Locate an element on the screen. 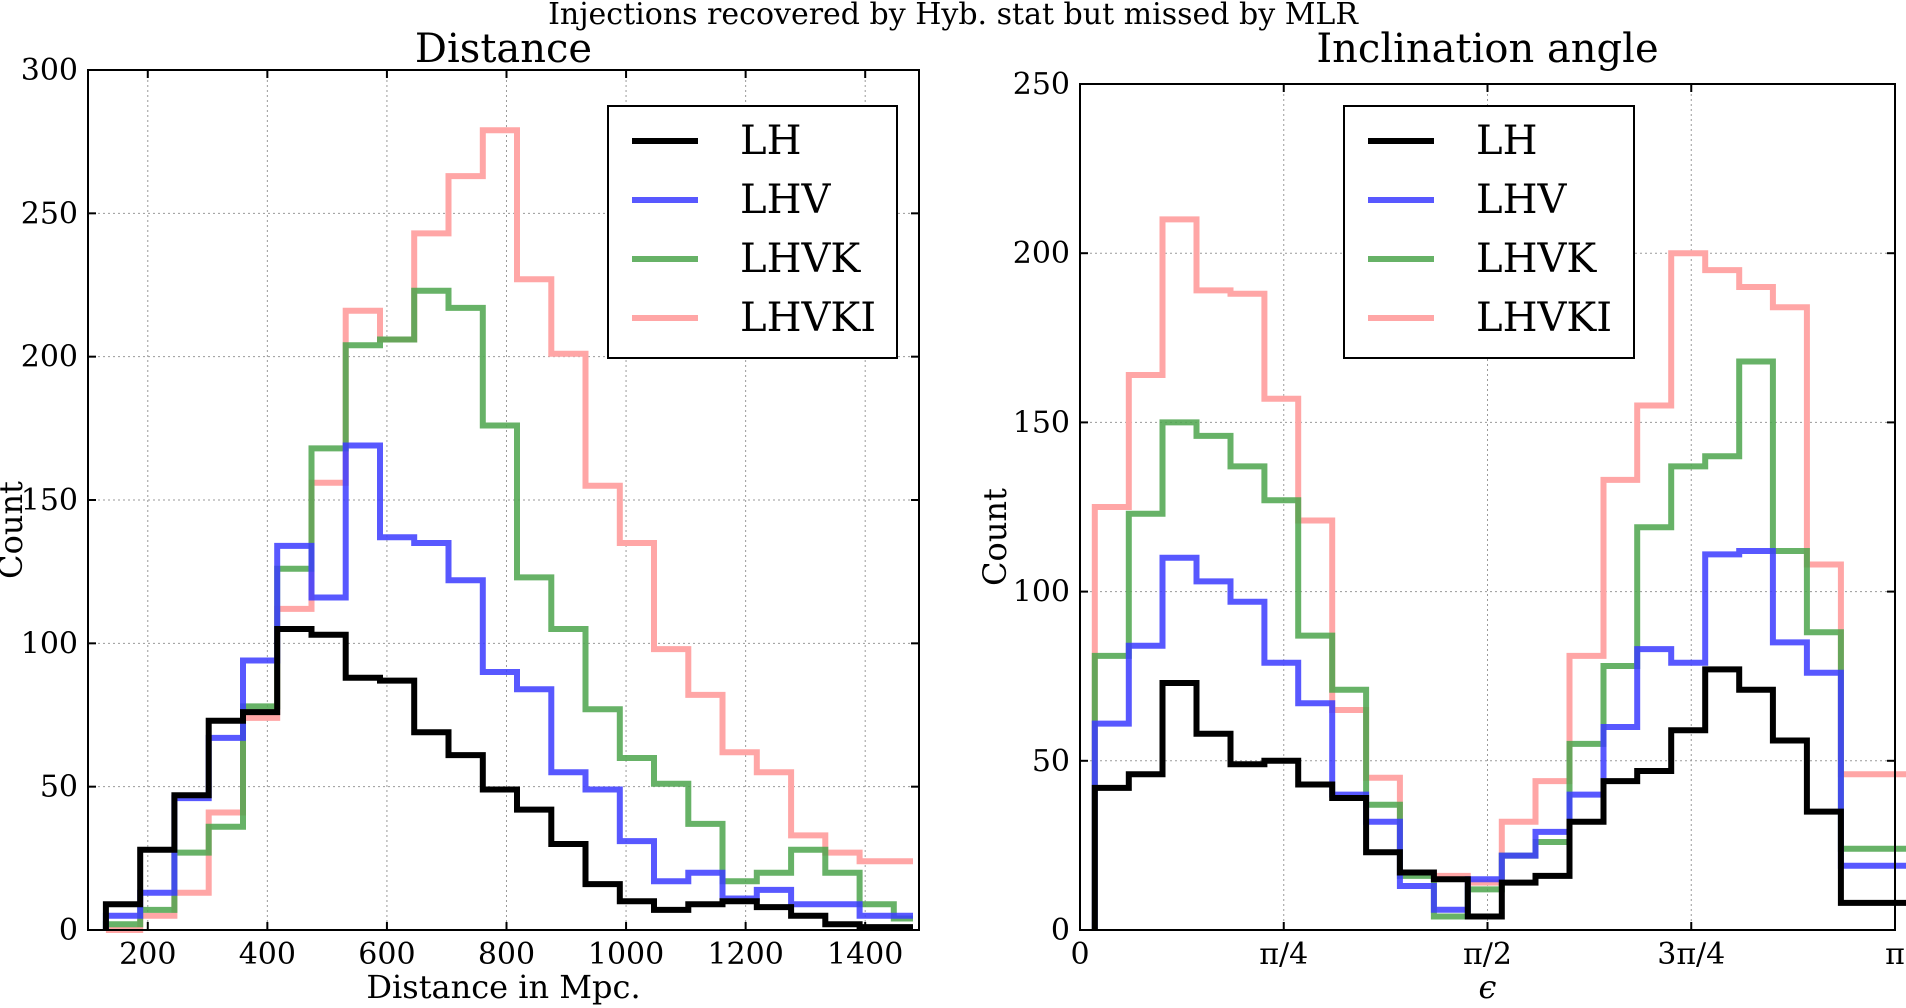 The height and width of the screenshot is (1008, 1906). inclination-x-tick-label-0: 0 is located at coordinates (1079, 954).